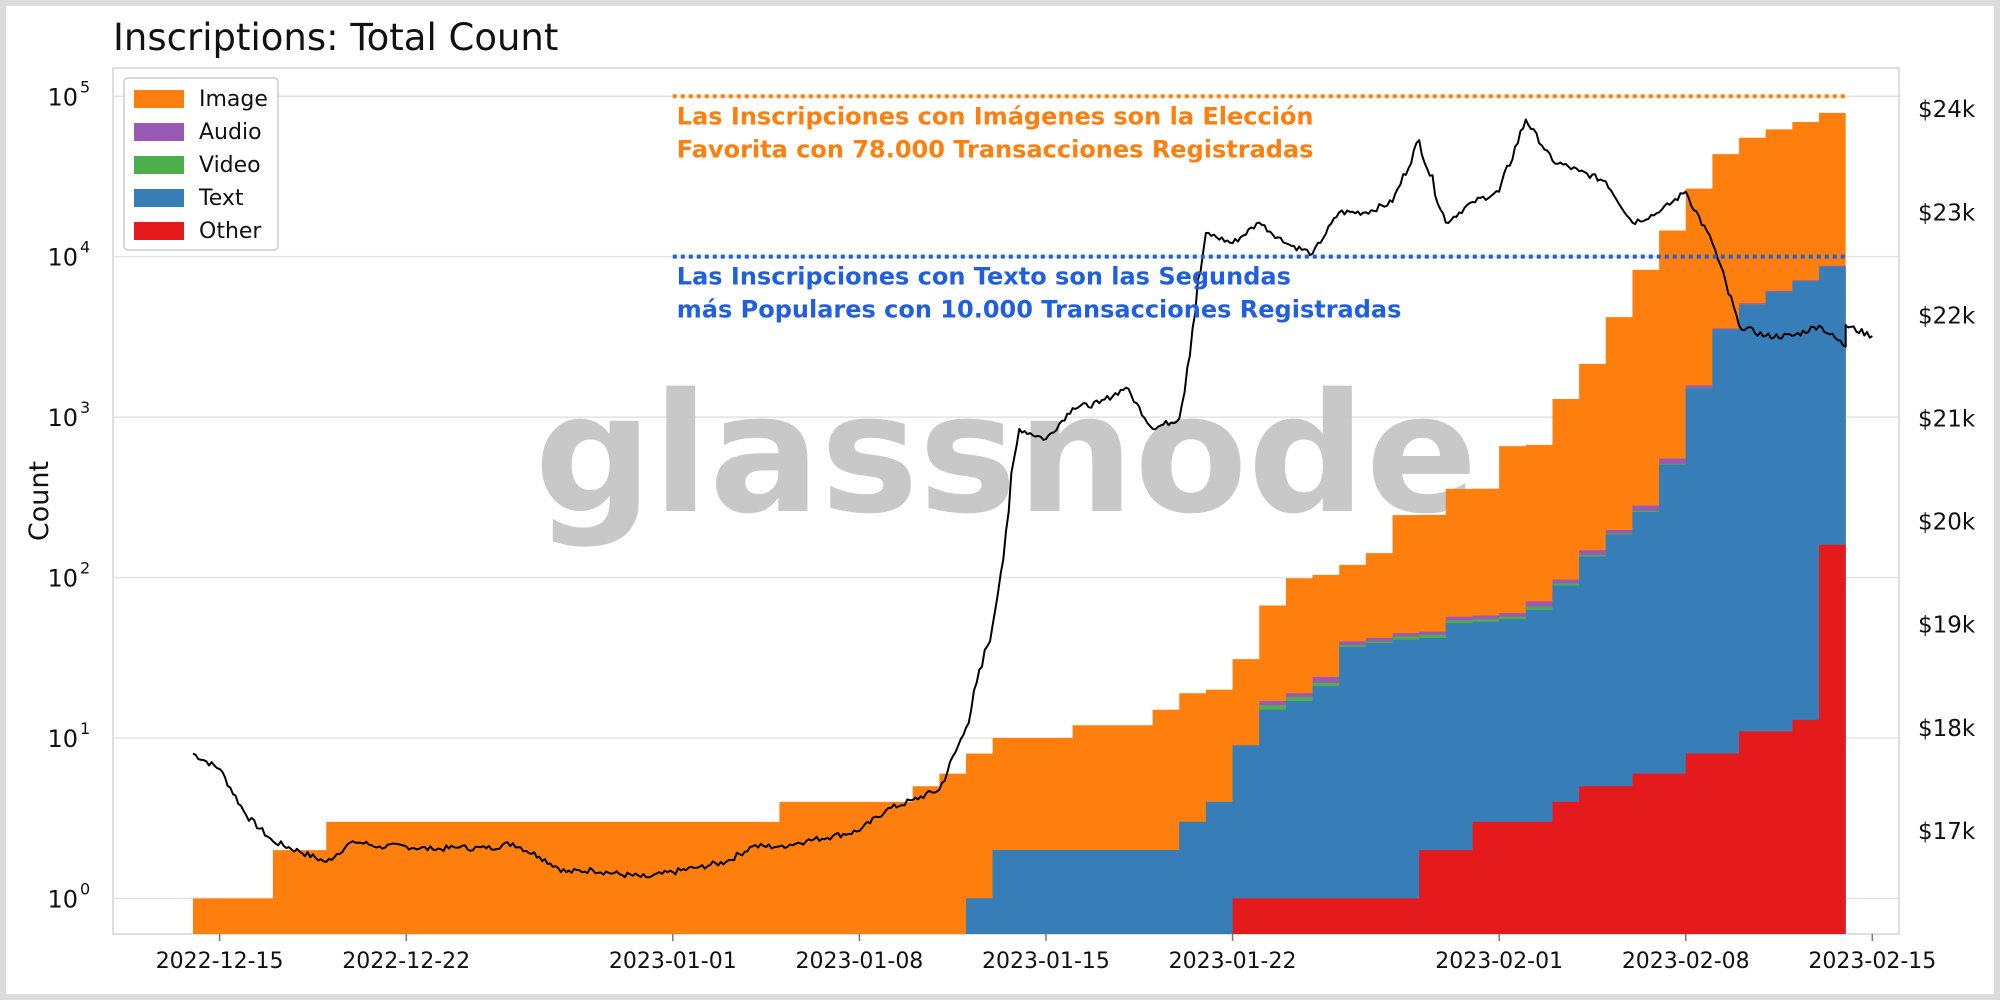 This screenshot has height=1000, width=2000. Describe the element at coordinates (1947, 420) in the screenshot. I see `y2-tick-label: $21k` at that location.